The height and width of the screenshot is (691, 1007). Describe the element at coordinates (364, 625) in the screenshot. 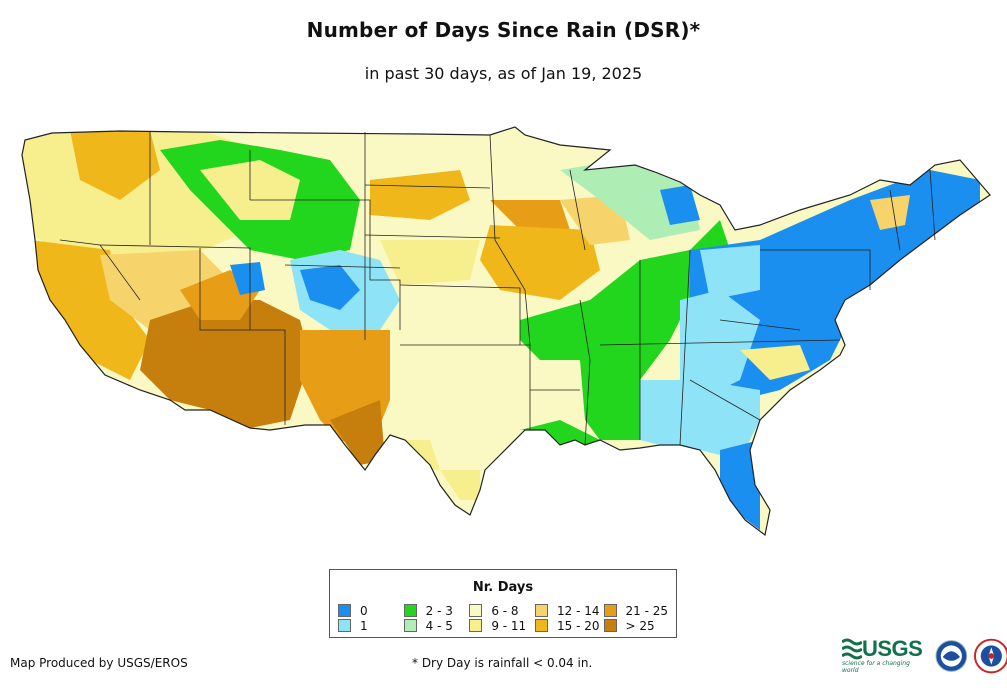

I see `legend-label: 1` at that location.